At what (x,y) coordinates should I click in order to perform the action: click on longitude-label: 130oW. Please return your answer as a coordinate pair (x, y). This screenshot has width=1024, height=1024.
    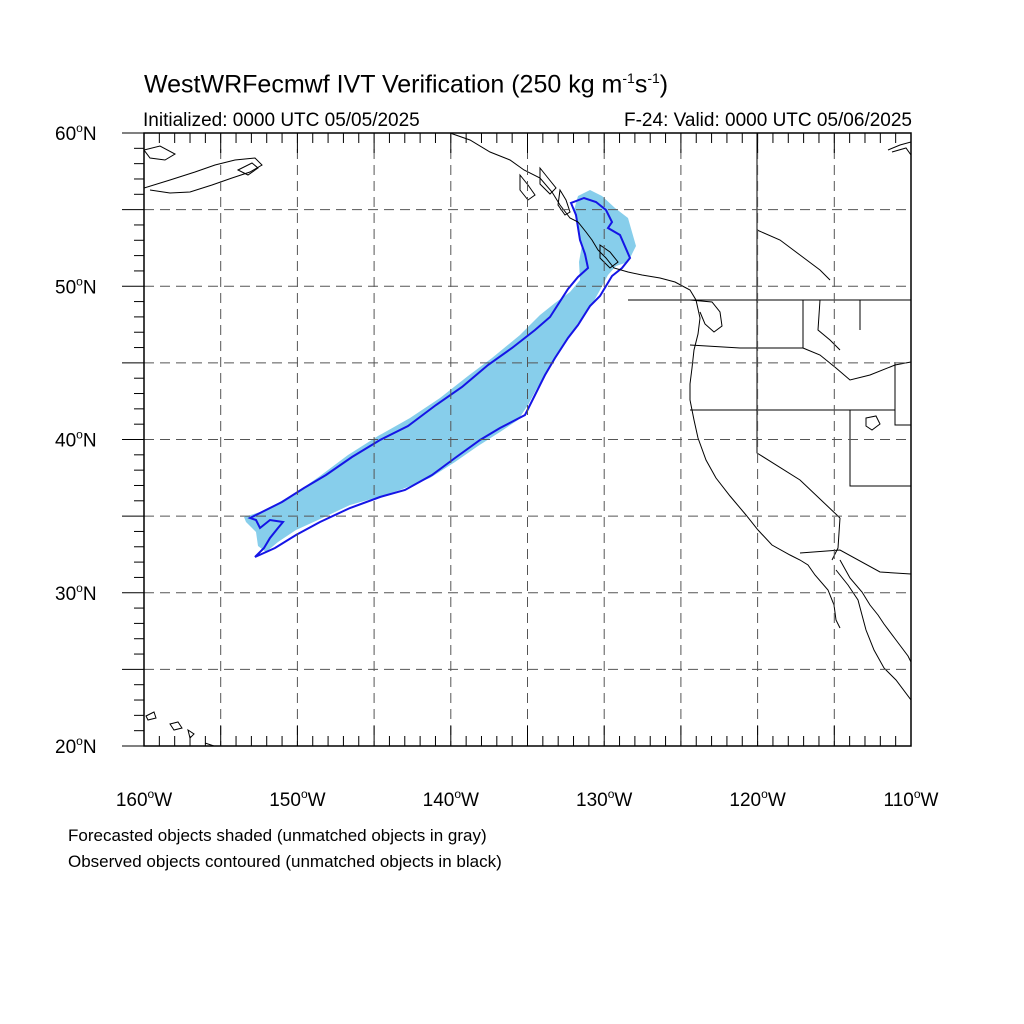
    Looking at the image, I should click on (604, 799).